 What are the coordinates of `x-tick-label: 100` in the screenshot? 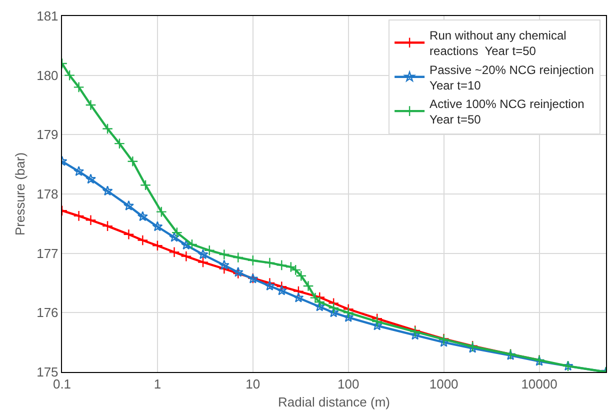 It's located at (349, 384).